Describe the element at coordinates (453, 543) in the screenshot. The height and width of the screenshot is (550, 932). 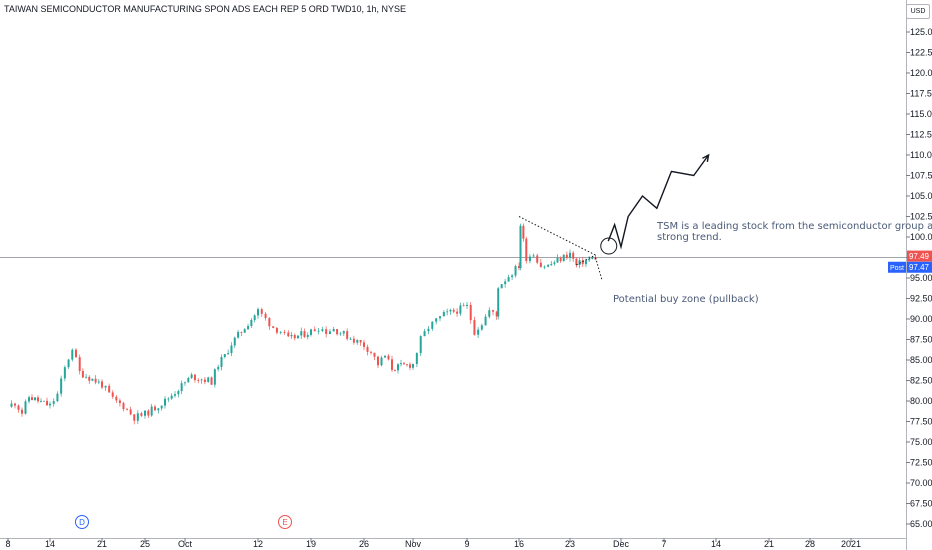
I see `time-axis: 8 14 21 25 Oct 12 19 26 Nov 9 16 23 Dec 7 14 21 28 2021` at that location.